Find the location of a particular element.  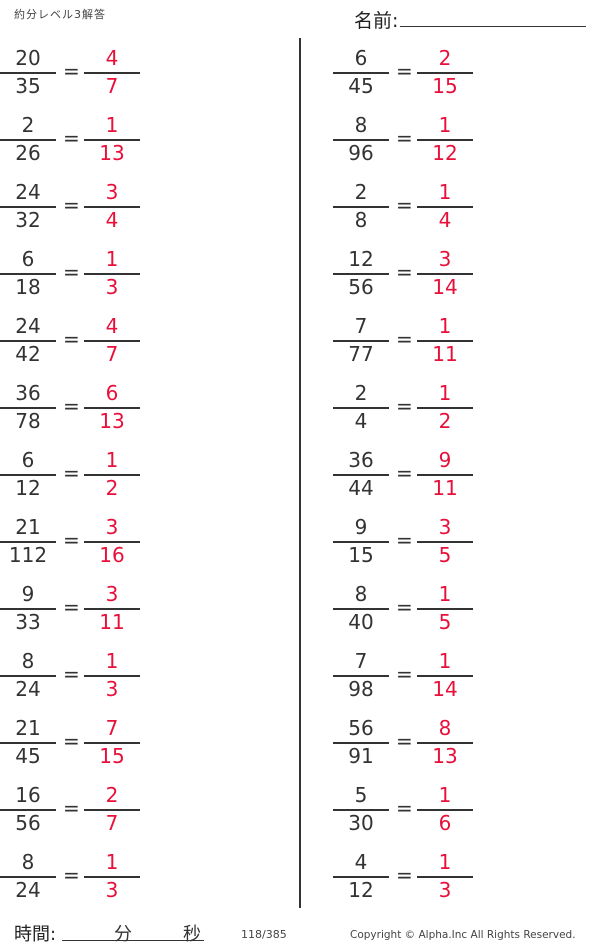

numerator: 8 is located at coordinates (28, 862).